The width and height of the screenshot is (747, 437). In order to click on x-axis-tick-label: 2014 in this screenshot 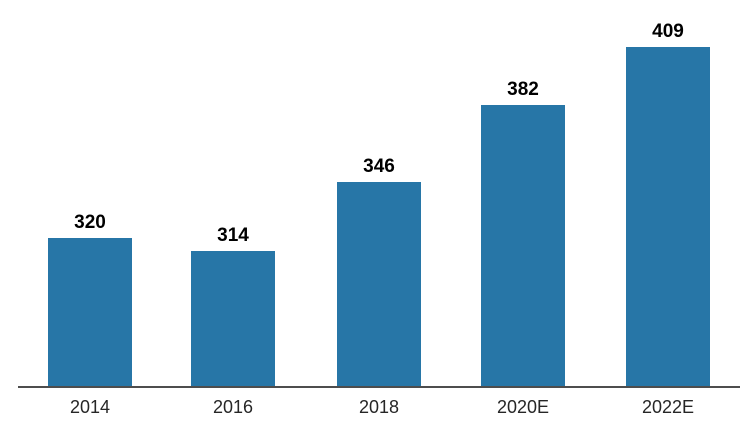, I will do `click(90, 407)`.